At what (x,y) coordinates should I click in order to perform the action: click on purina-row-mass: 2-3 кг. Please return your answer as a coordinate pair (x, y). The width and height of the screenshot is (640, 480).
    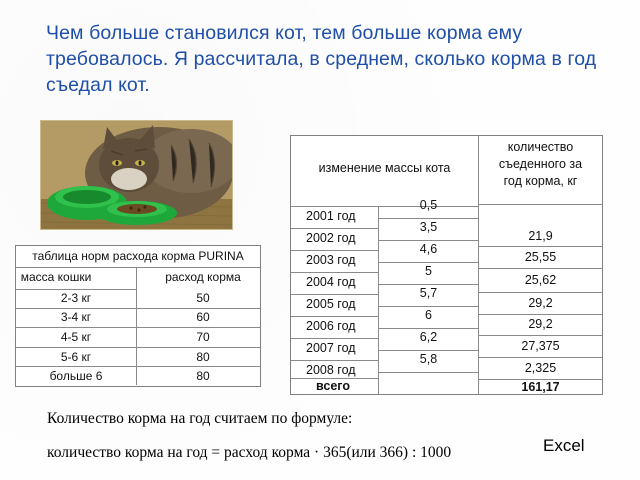
    Looking at the image, I should click on (76, 298).